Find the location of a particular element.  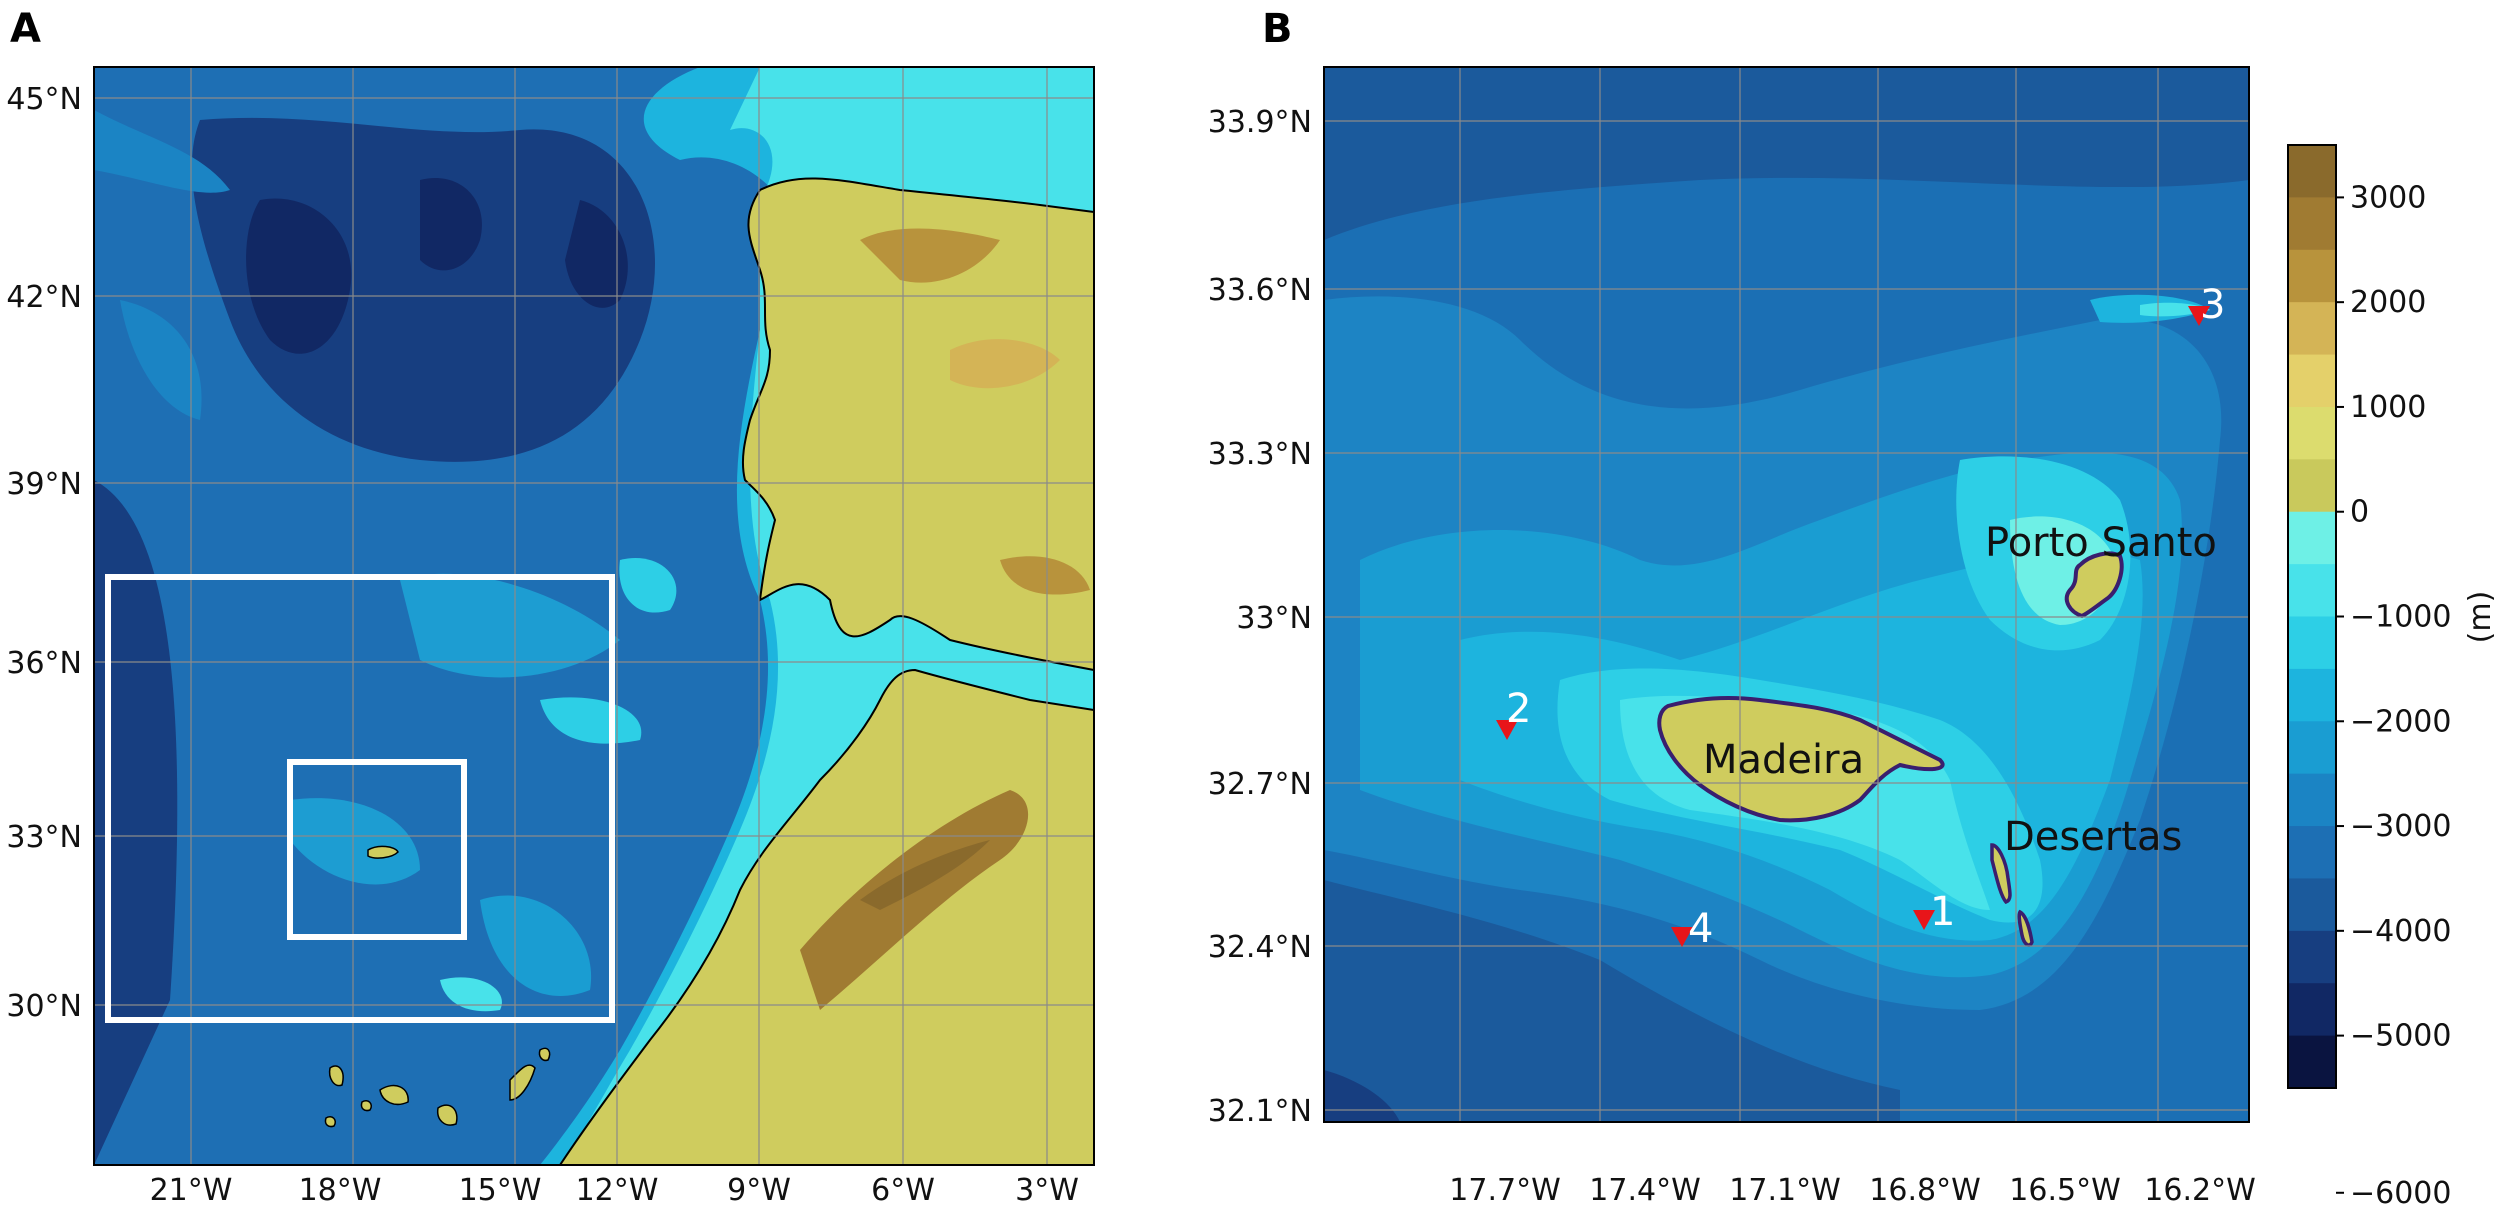

lat-tick: 32.1°N is located at coordinates (1260, 1111).